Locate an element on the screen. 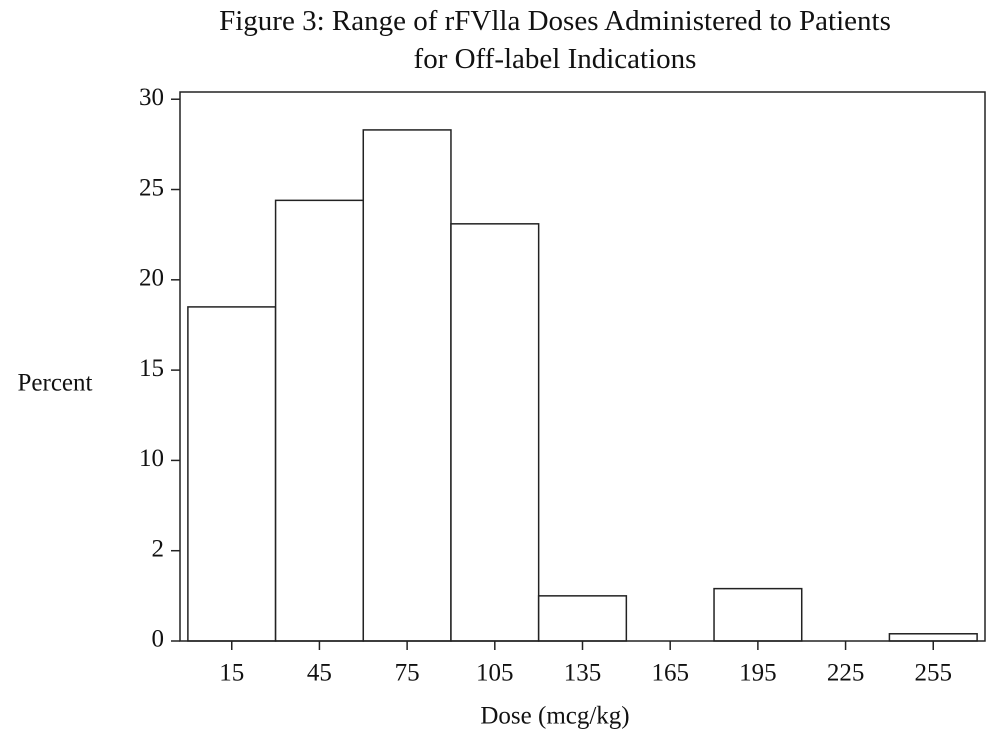 The width and height of the screenshot is (1000, 740). y-tick-label: 0 is located at coordinates (158, 639).